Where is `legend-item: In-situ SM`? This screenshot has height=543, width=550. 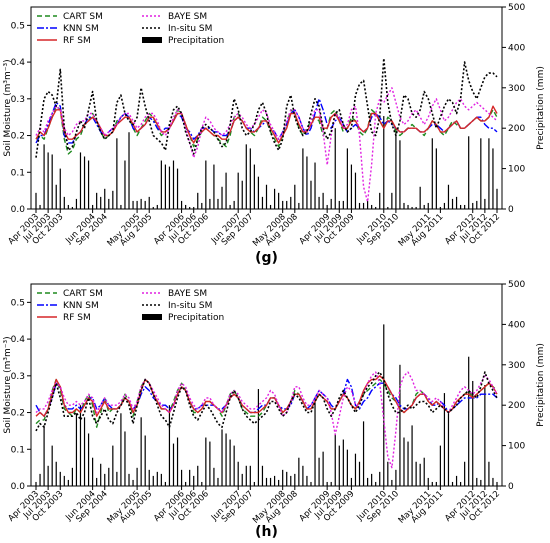
legend-item: In-situ SM is located at coordinates (177, 29).